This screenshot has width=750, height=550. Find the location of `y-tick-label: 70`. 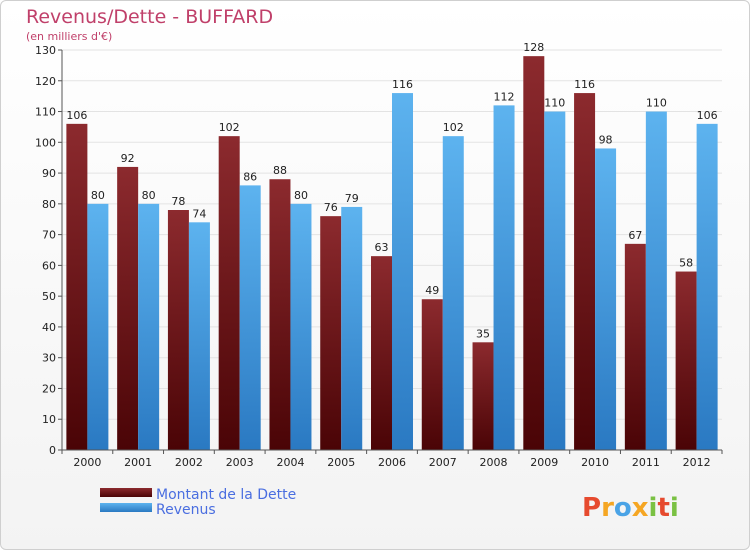

y-tick-label: 70 is located at coordinates (49, 235).